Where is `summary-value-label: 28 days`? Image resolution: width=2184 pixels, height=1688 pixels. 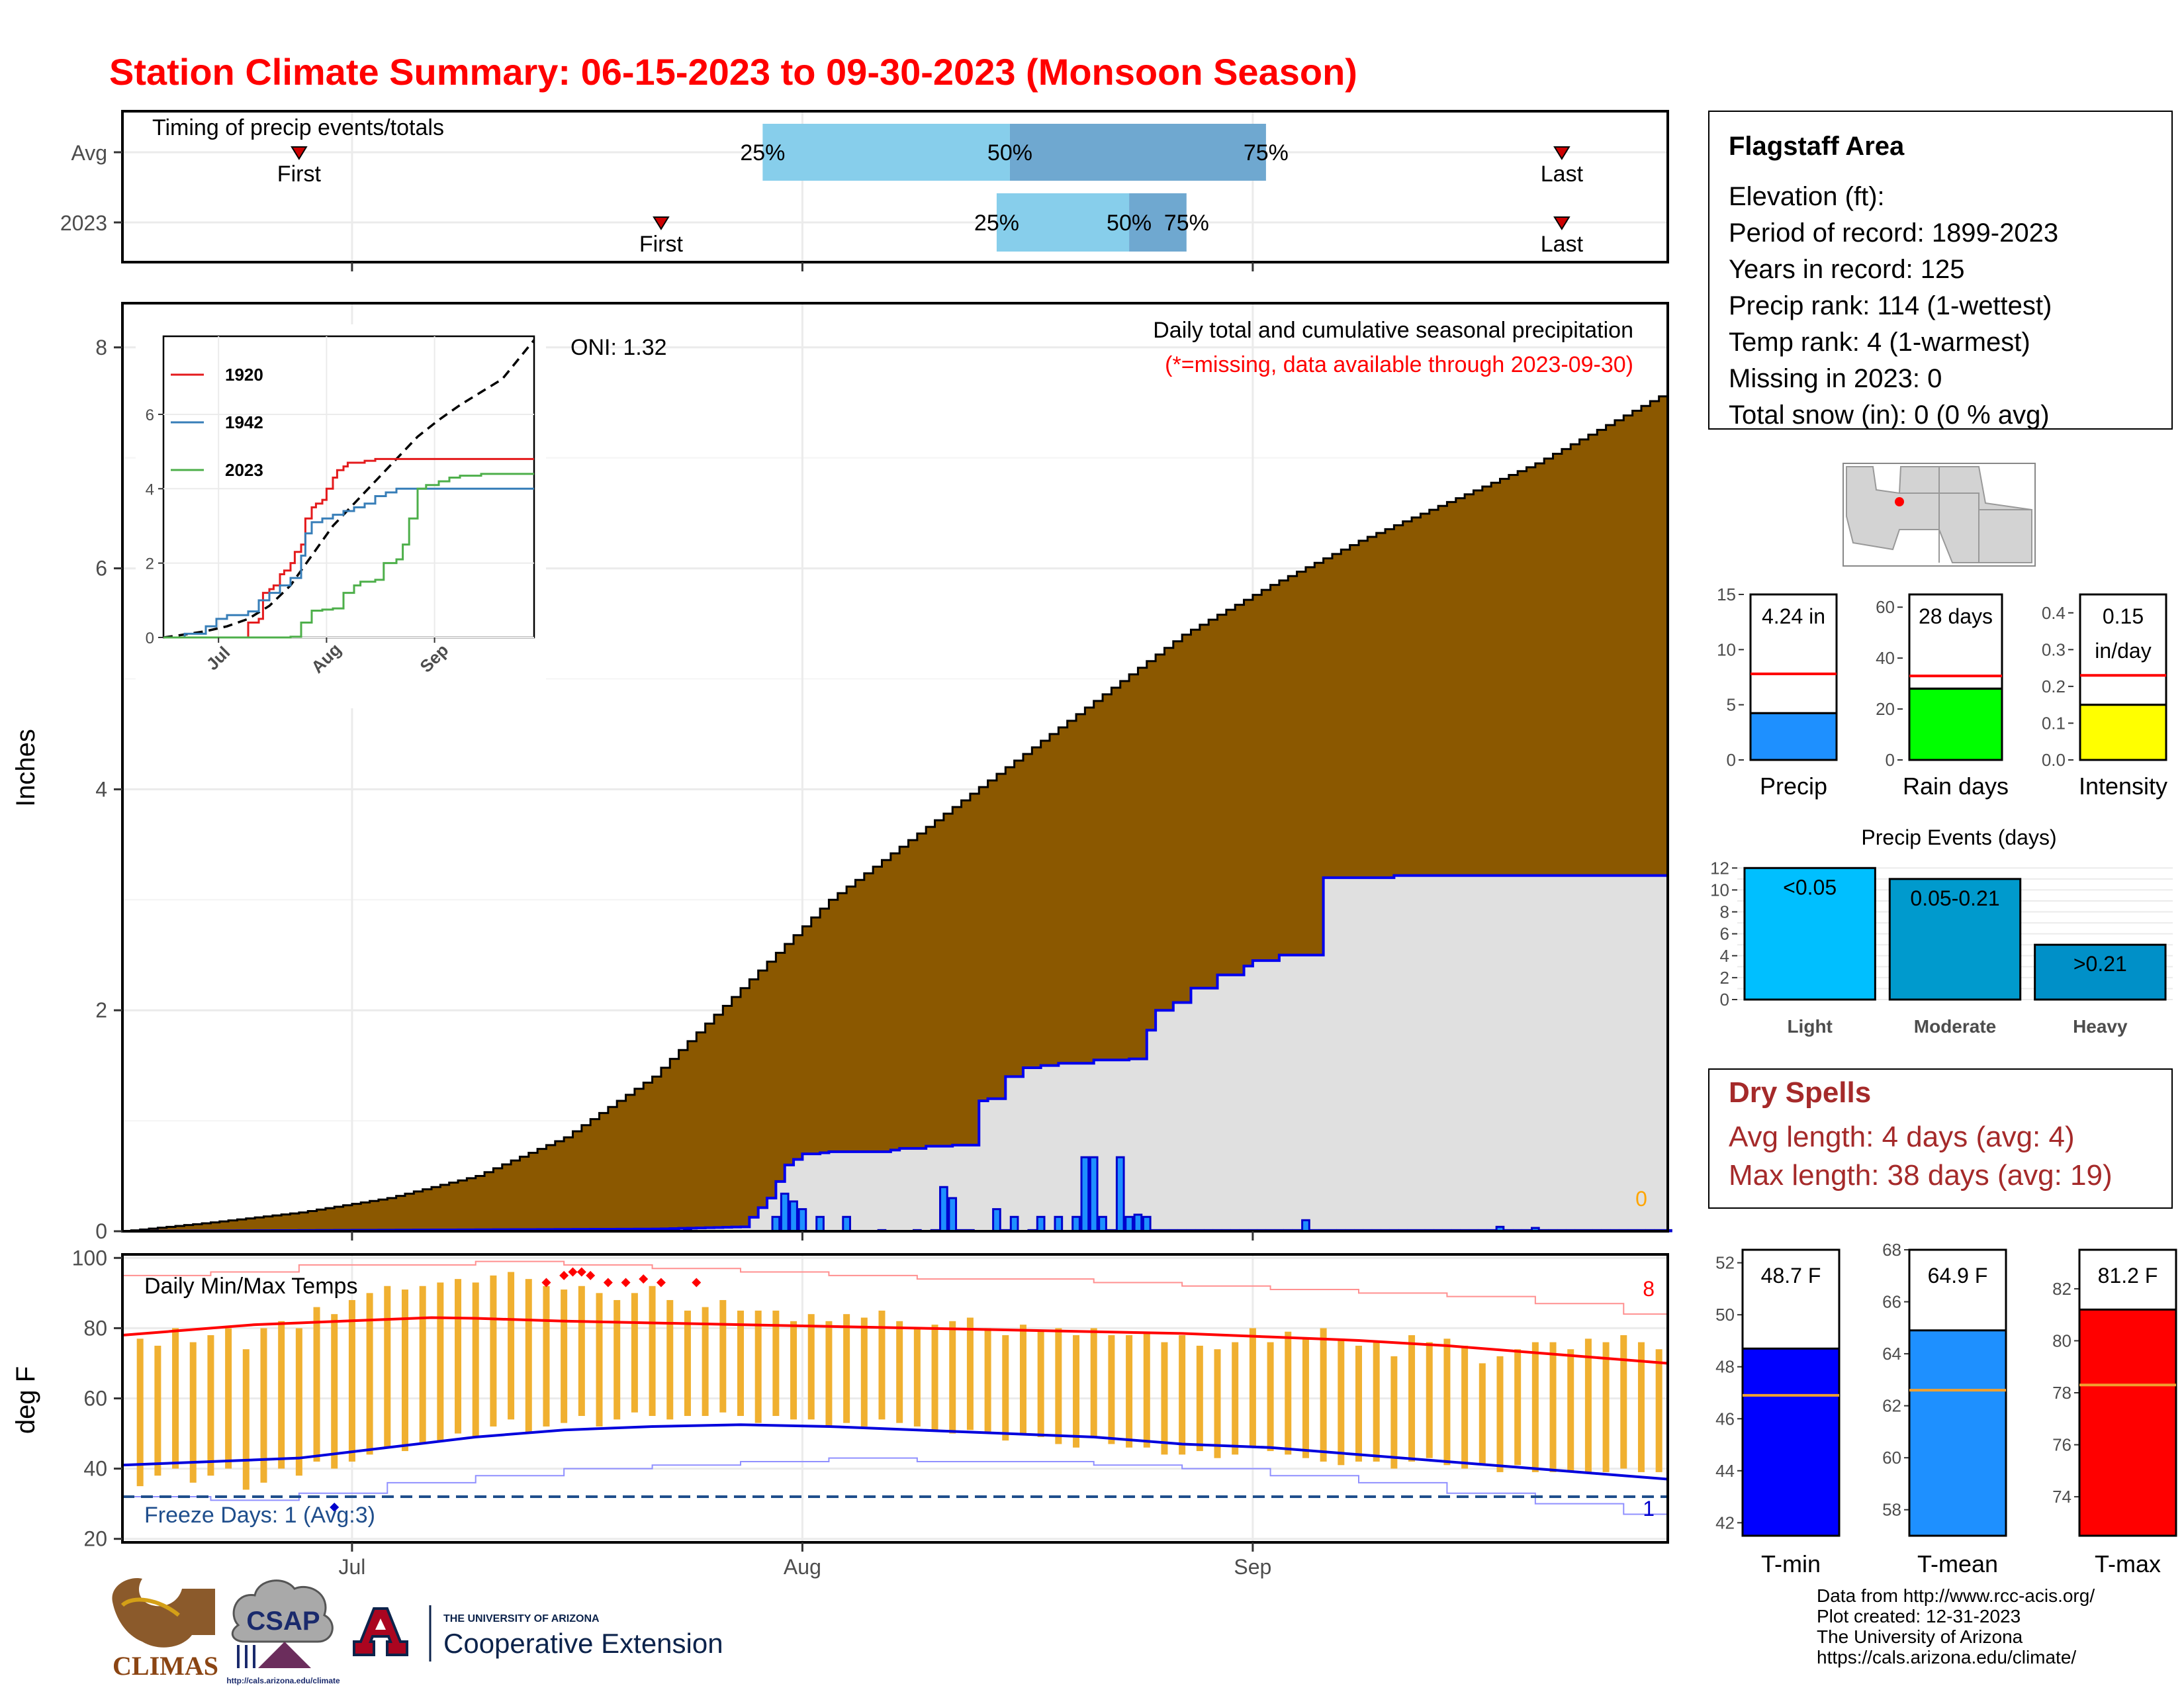 summary-value-label: 28 days is located at coordinates (1956, 616).